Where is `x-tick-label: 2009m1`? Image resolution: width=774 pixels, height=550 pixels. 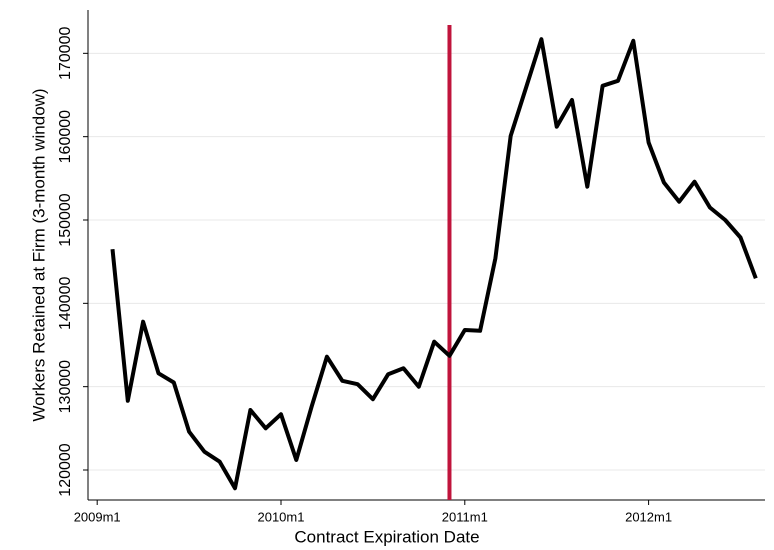
x-tick-label: 2009m1 is located at coordinates (97, 516).